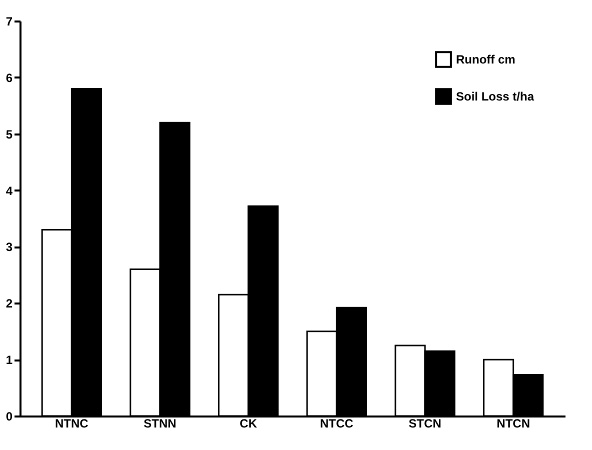 This screenshot has height=450, width=592. What do you see at coordinates (160, 423) in the screenshot?
I see `x-tick-label: STNN` at bounding box center [160, 423].